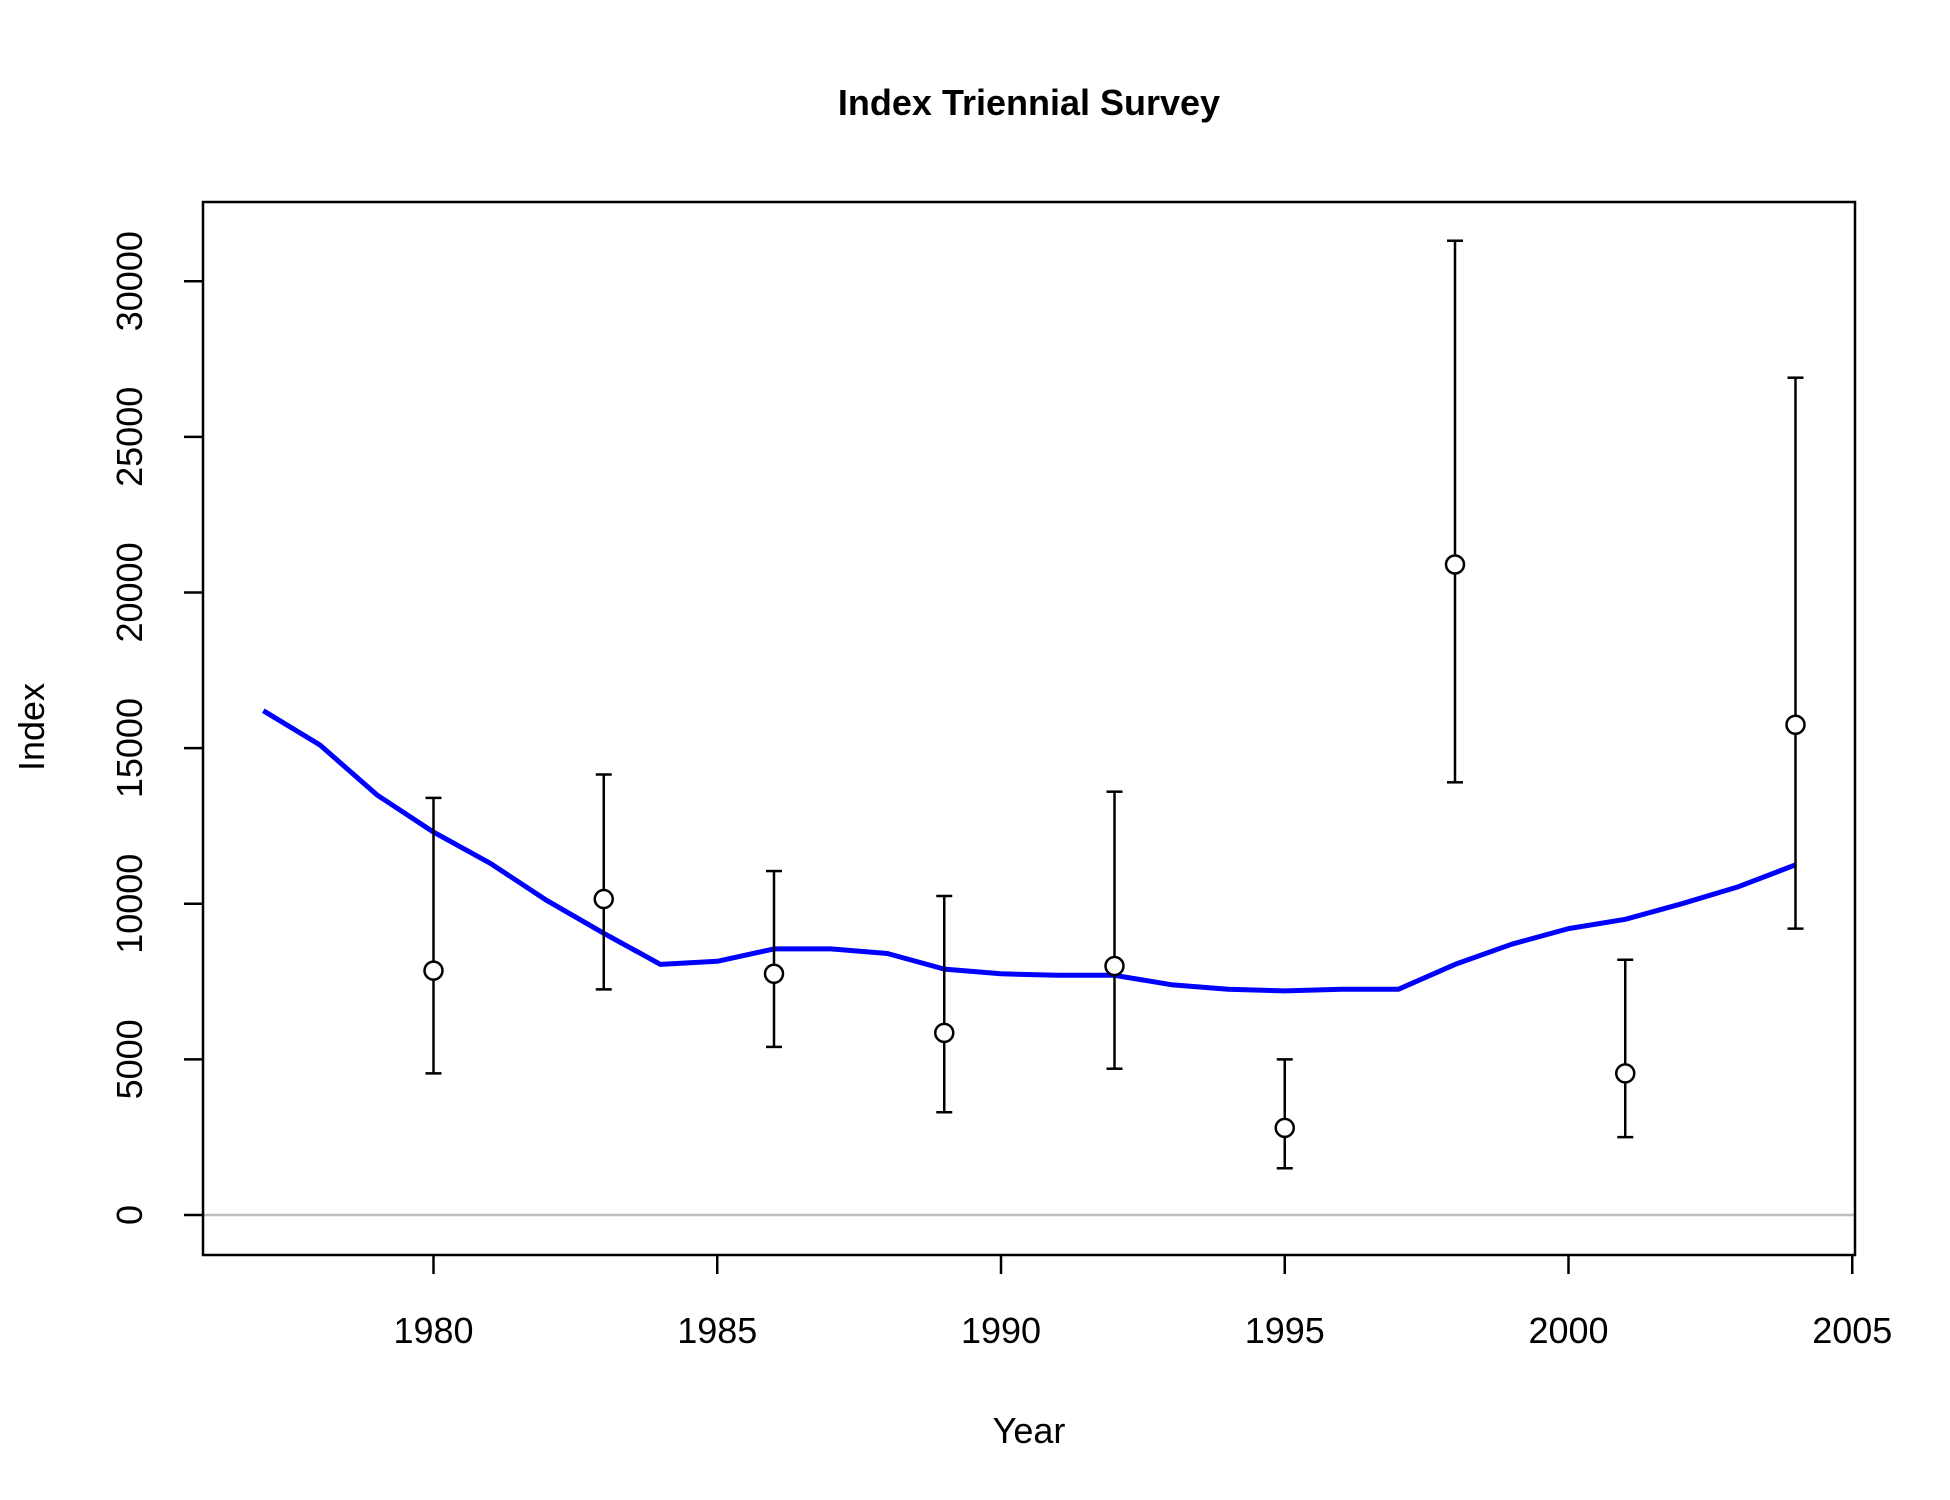 The image size is (1950, 1500). What do you see at coordinates (774, 974) in the screenshot?
I see `observed-point-1986` at bounding box center [774, 974].